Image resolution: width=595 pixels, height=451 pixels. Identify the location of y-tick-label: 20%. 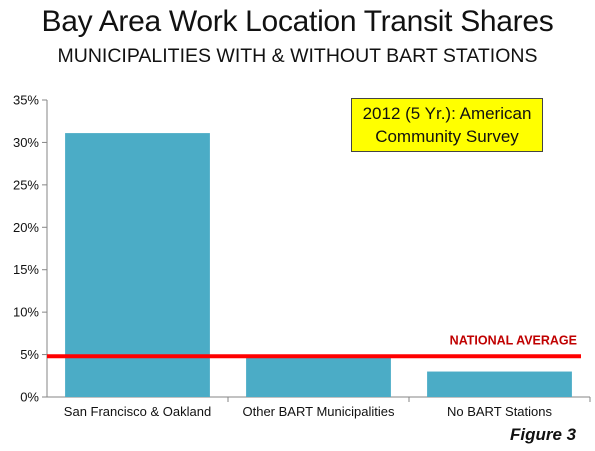
(26, 227).